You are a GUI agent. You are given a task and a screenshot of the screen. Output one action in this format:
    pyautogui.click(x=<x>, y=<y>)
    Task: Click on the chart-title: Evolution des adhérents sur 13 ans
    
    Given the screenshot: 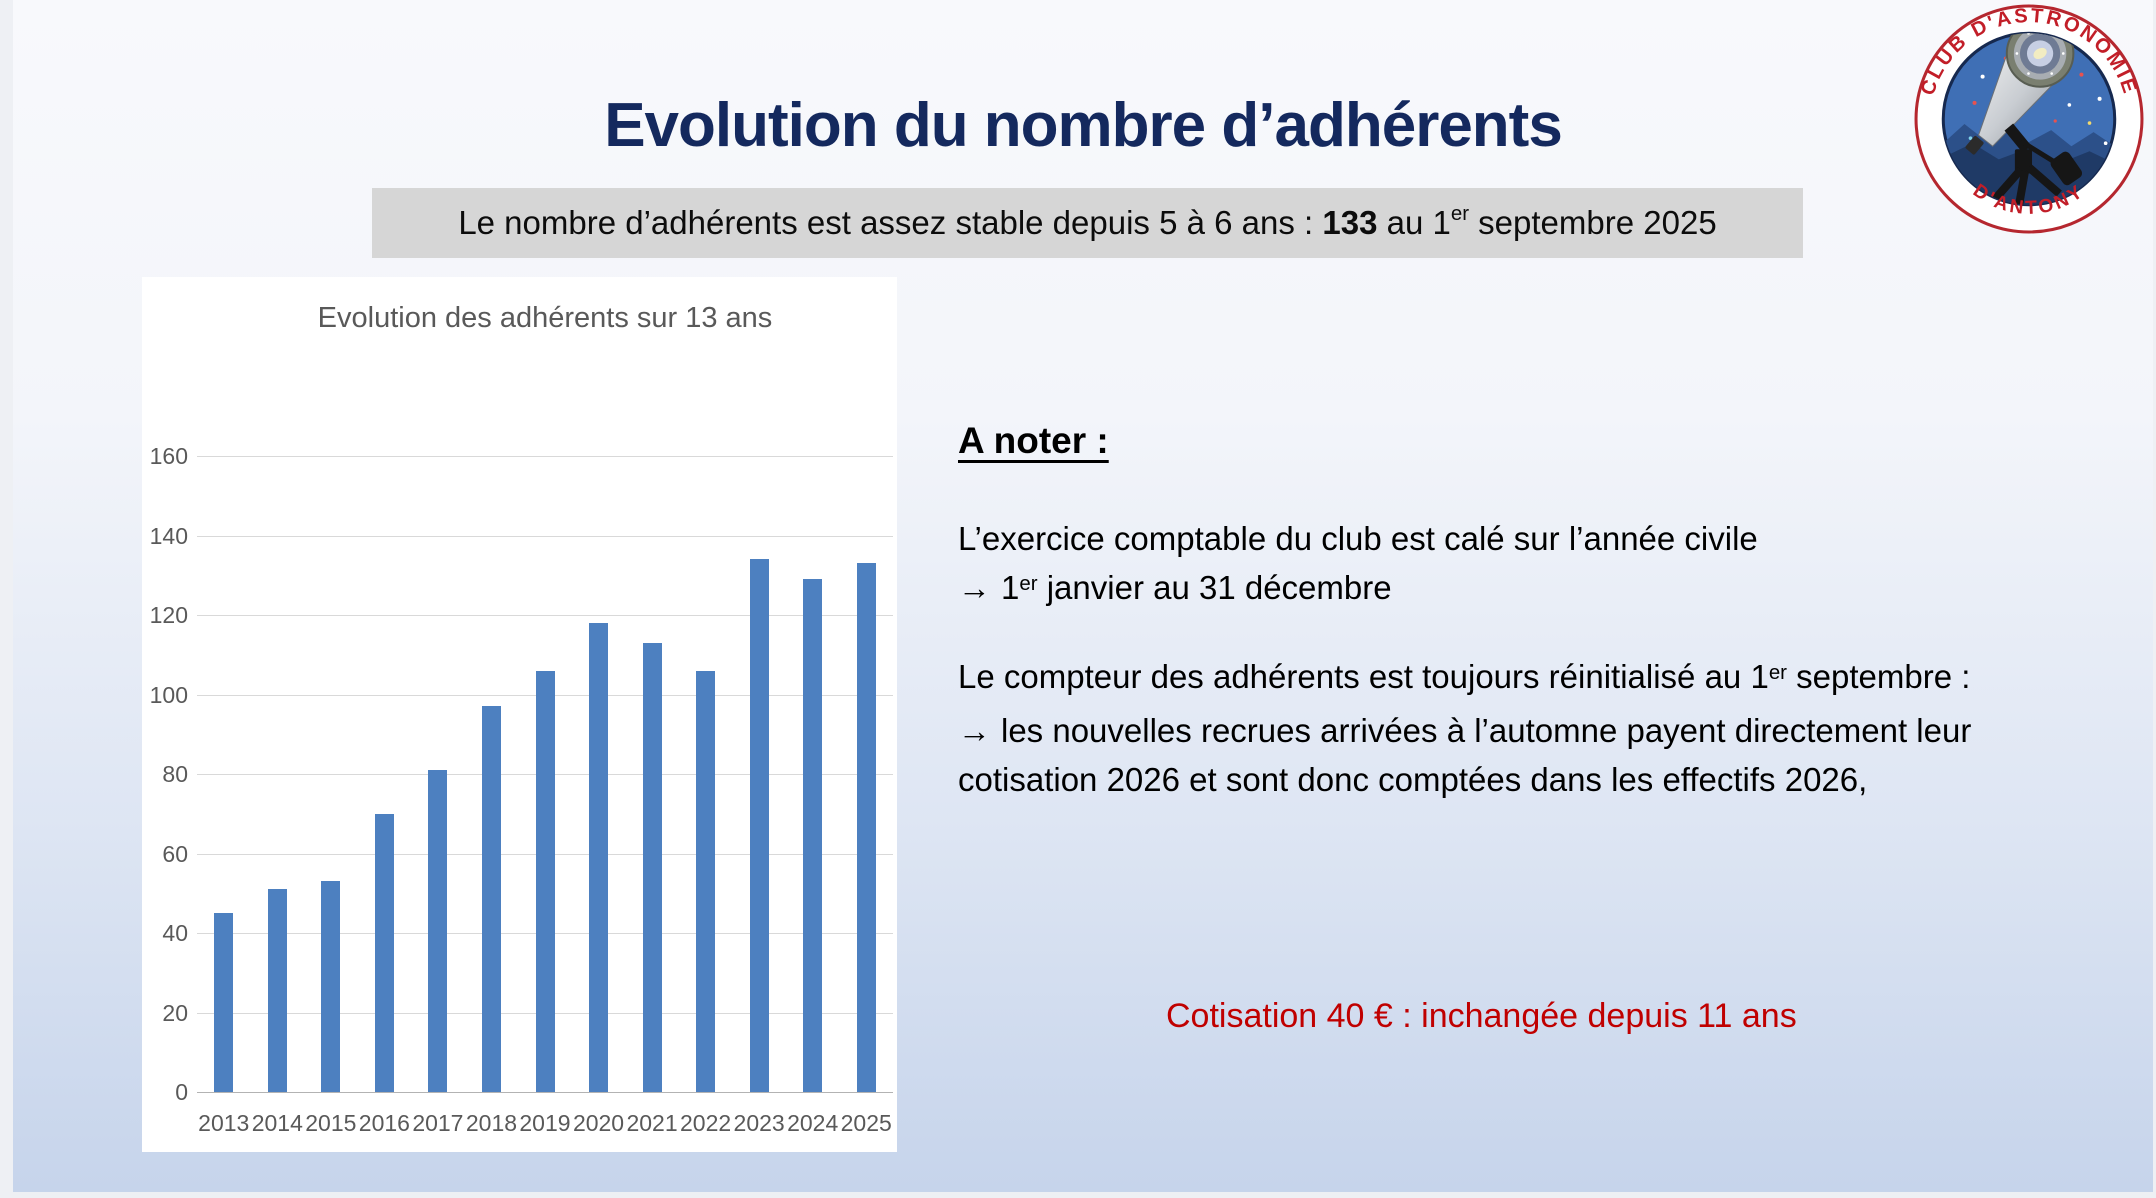 What is the action you would take?
    pyautogui.click(x=545, y=318)
    